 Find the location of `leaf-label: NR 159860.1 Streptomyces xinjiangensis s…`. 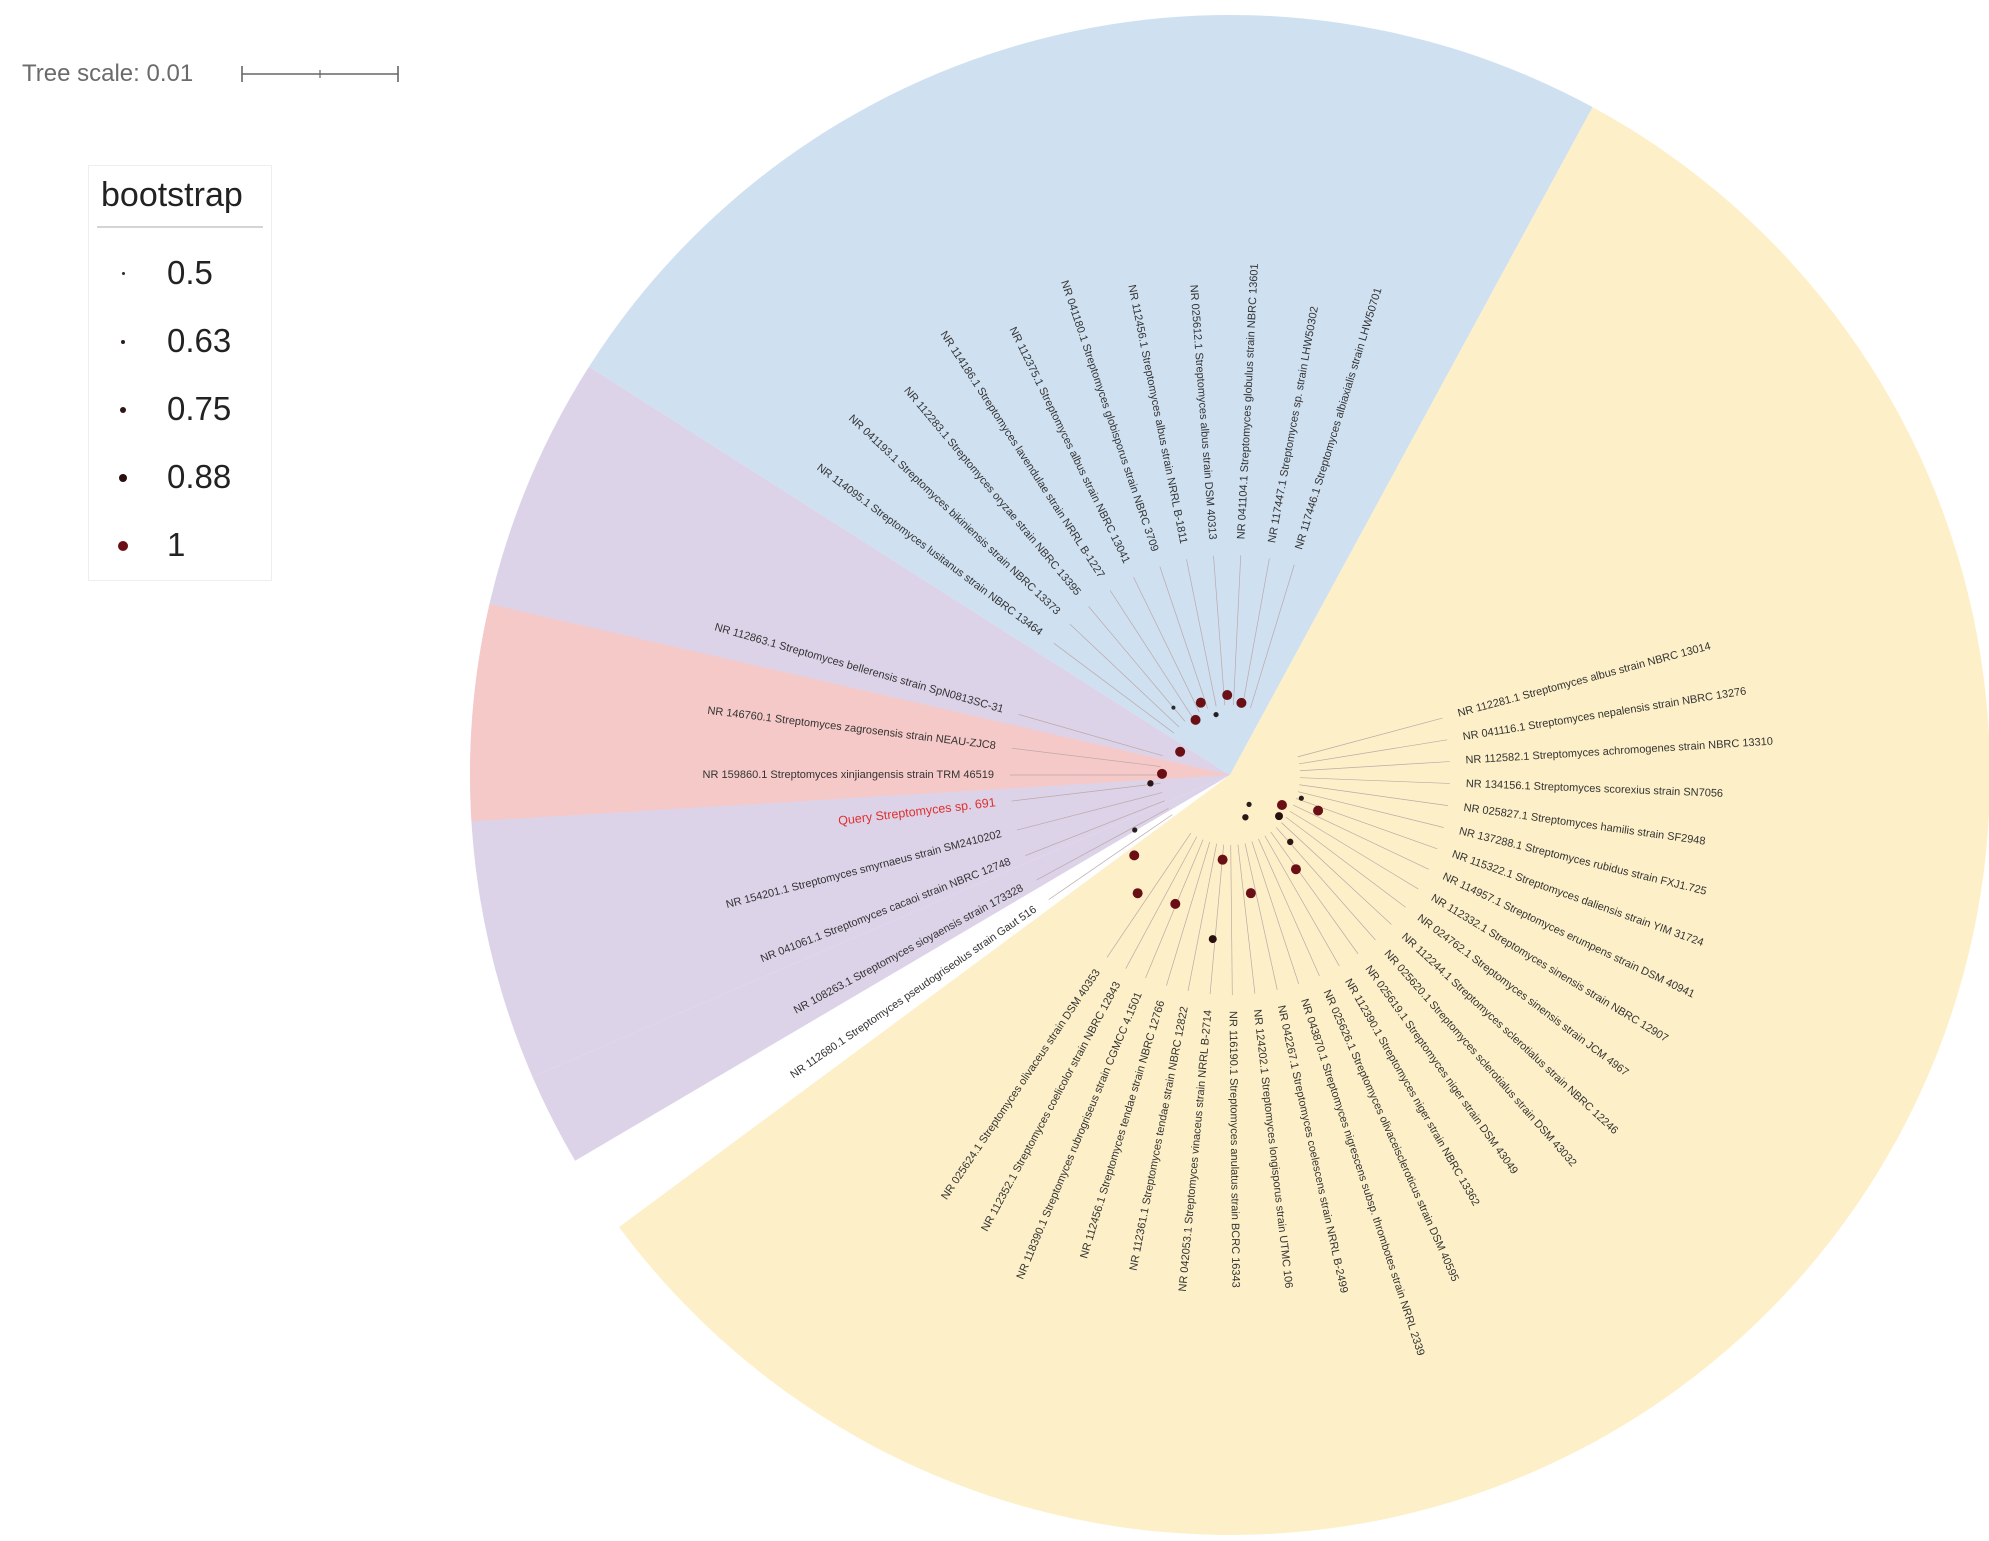

leaf-label: NR 159860.1 Streptomyces xinjiangensis s… is located at coordinates (848, 775).